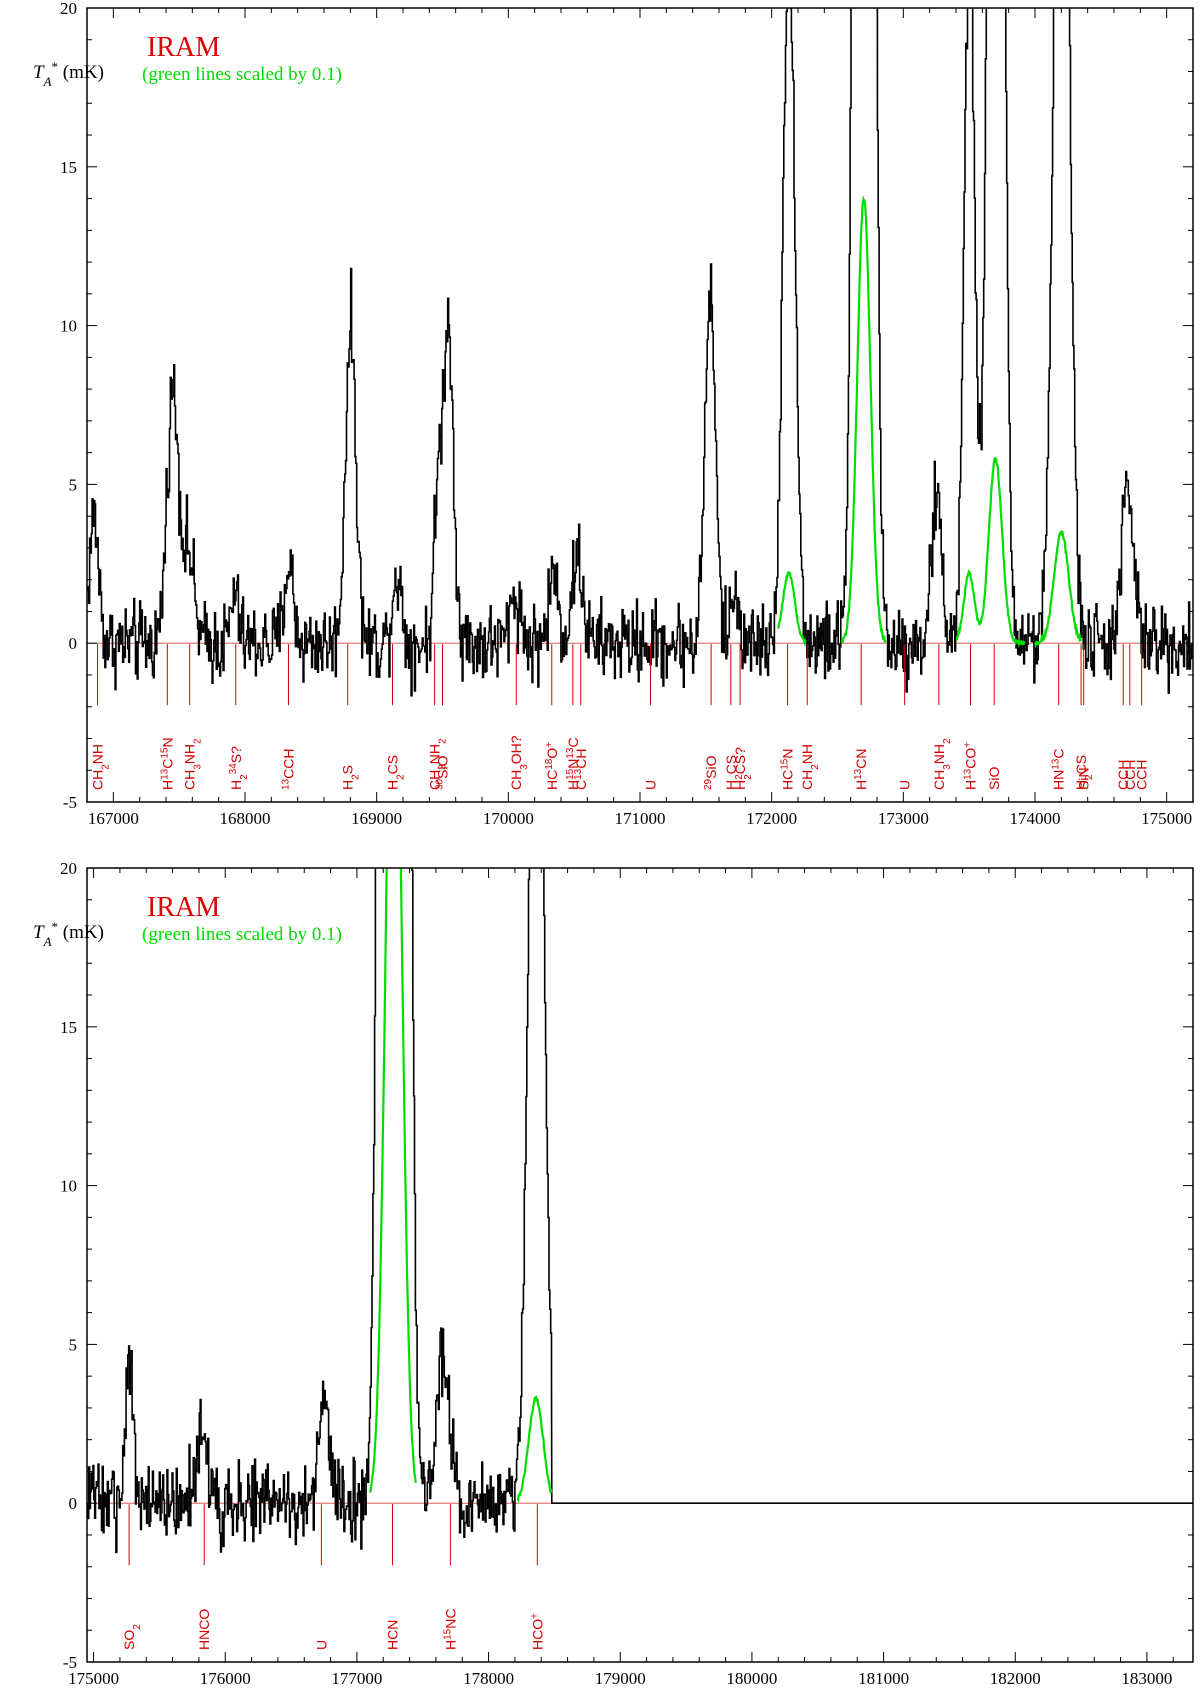 This screenshot has height=1695, width=1200. Describe the element at coordinates (580, 769) in the screenshot. I see `molecule-label: C13CH` at that location.